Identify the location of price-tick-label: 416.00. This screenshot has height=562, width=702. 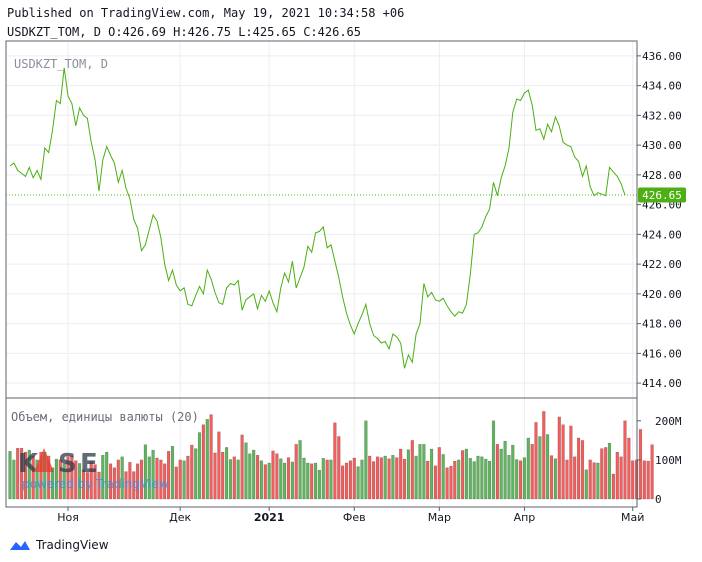
(662, 353).